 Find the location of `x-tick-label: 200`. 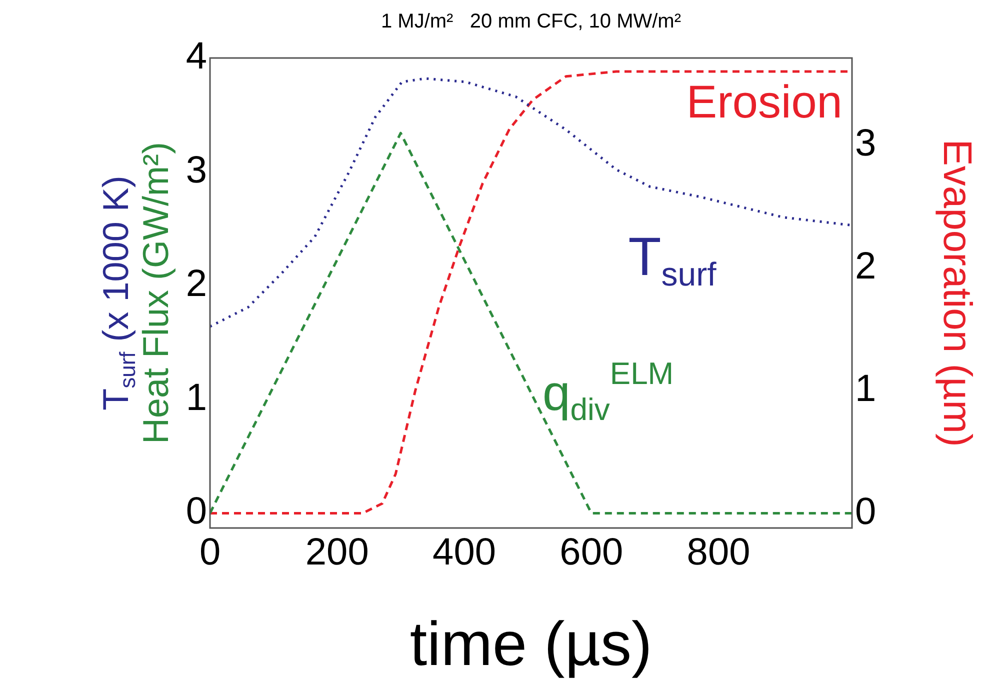

x-tick-label: 200 is located at coordinates (337, 552).